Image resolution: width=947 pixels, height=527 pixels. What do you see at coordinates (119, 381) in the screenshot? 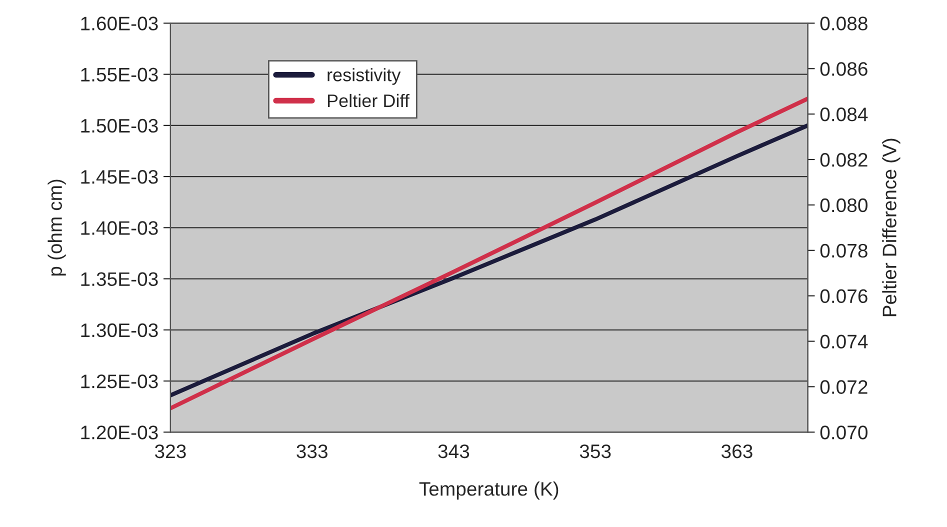
I see `y-tick-label: 1.25E-03` at bounding box center [119, 381].